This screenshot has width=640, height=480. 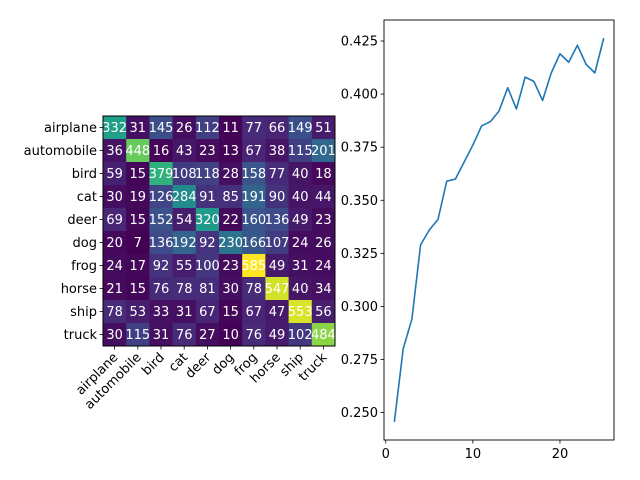 I want to click on cell-value-label: 7, so click(x=138, y=243).